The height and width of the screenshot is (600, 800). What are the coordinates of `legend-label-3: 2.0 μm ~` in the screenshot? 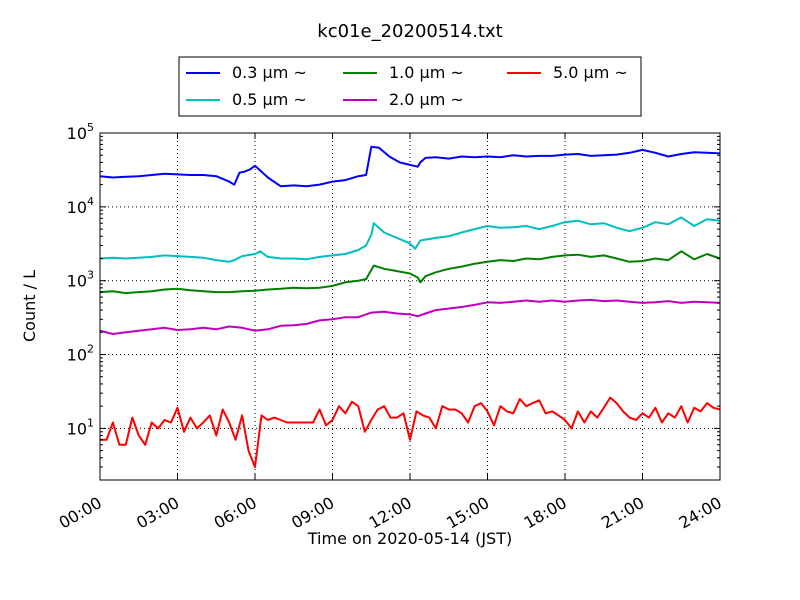 It's located at (426, 99).